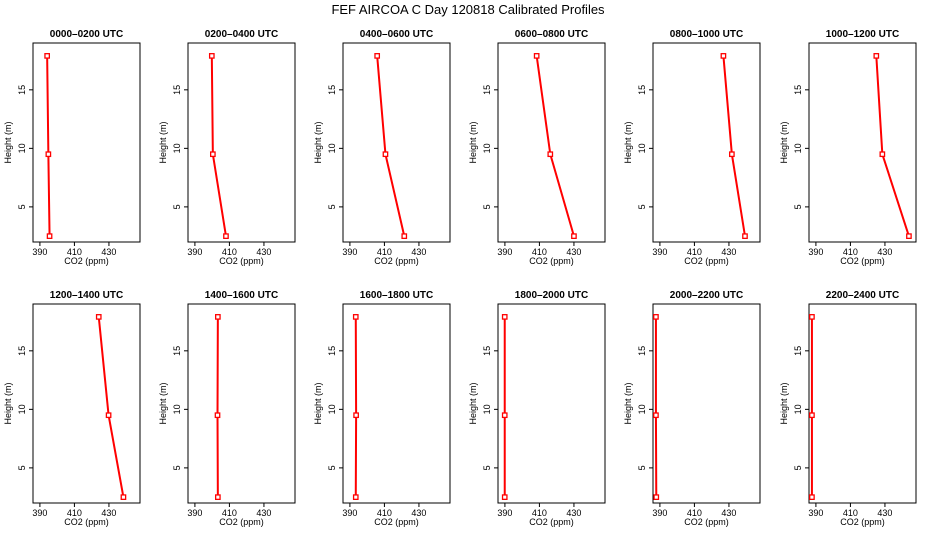 The width and height of the screenshot is (936, 540). What do you see at coordinates (241, 34) in the screenshot?
I see `panel-title: 0200–0400 UTC` at bounding box center [241, 34].